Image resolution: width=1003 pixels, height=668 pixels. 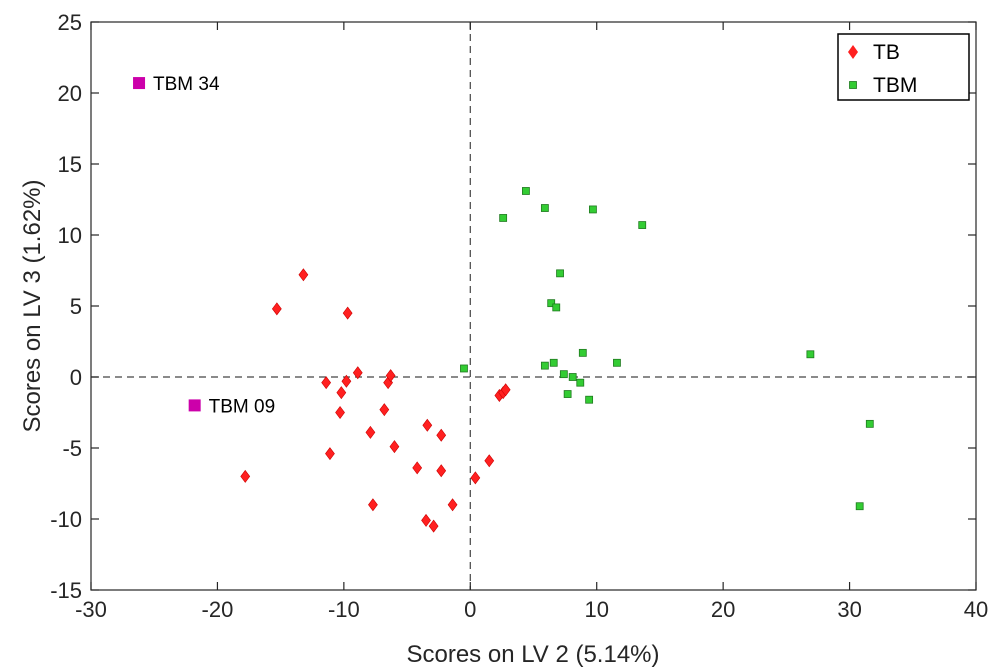 I want to click on outlier-label: TBM 09, so click(x=242, y=406).